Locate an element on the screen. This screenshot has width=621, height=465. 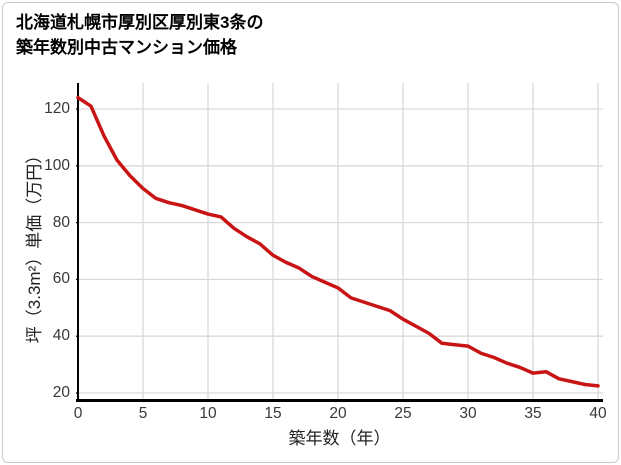
x-tick-label: 15 is located at coordinates (273, 413).